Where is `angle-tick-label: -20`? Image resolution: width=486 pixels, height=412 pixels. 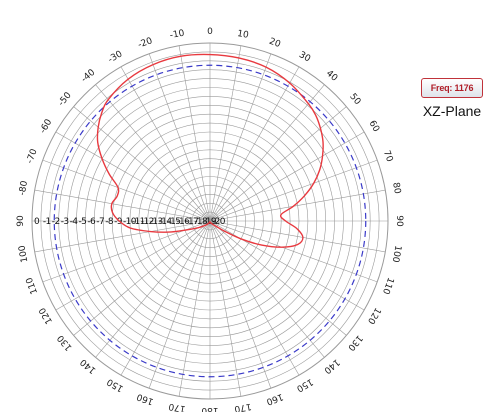 angle-tick-label: -20 is located at coordinates (145, 43).